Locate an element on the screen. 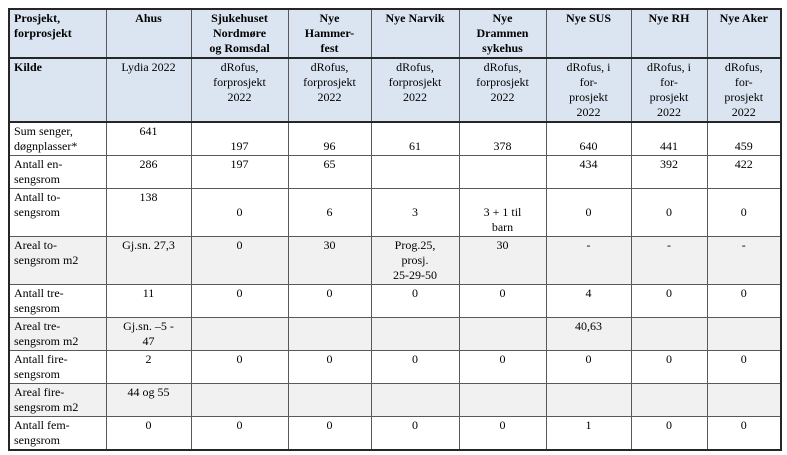 The width and height of the screenshot is (787, 455). cell-line: 138 is located at coordinates (148, 197).